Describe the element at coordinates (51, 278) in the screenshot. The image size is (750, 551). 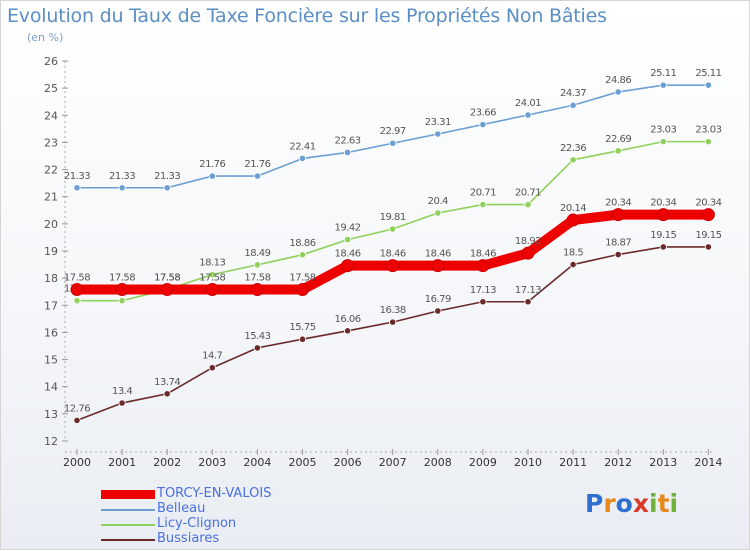
I see `y-tick-label: 18` at that location.